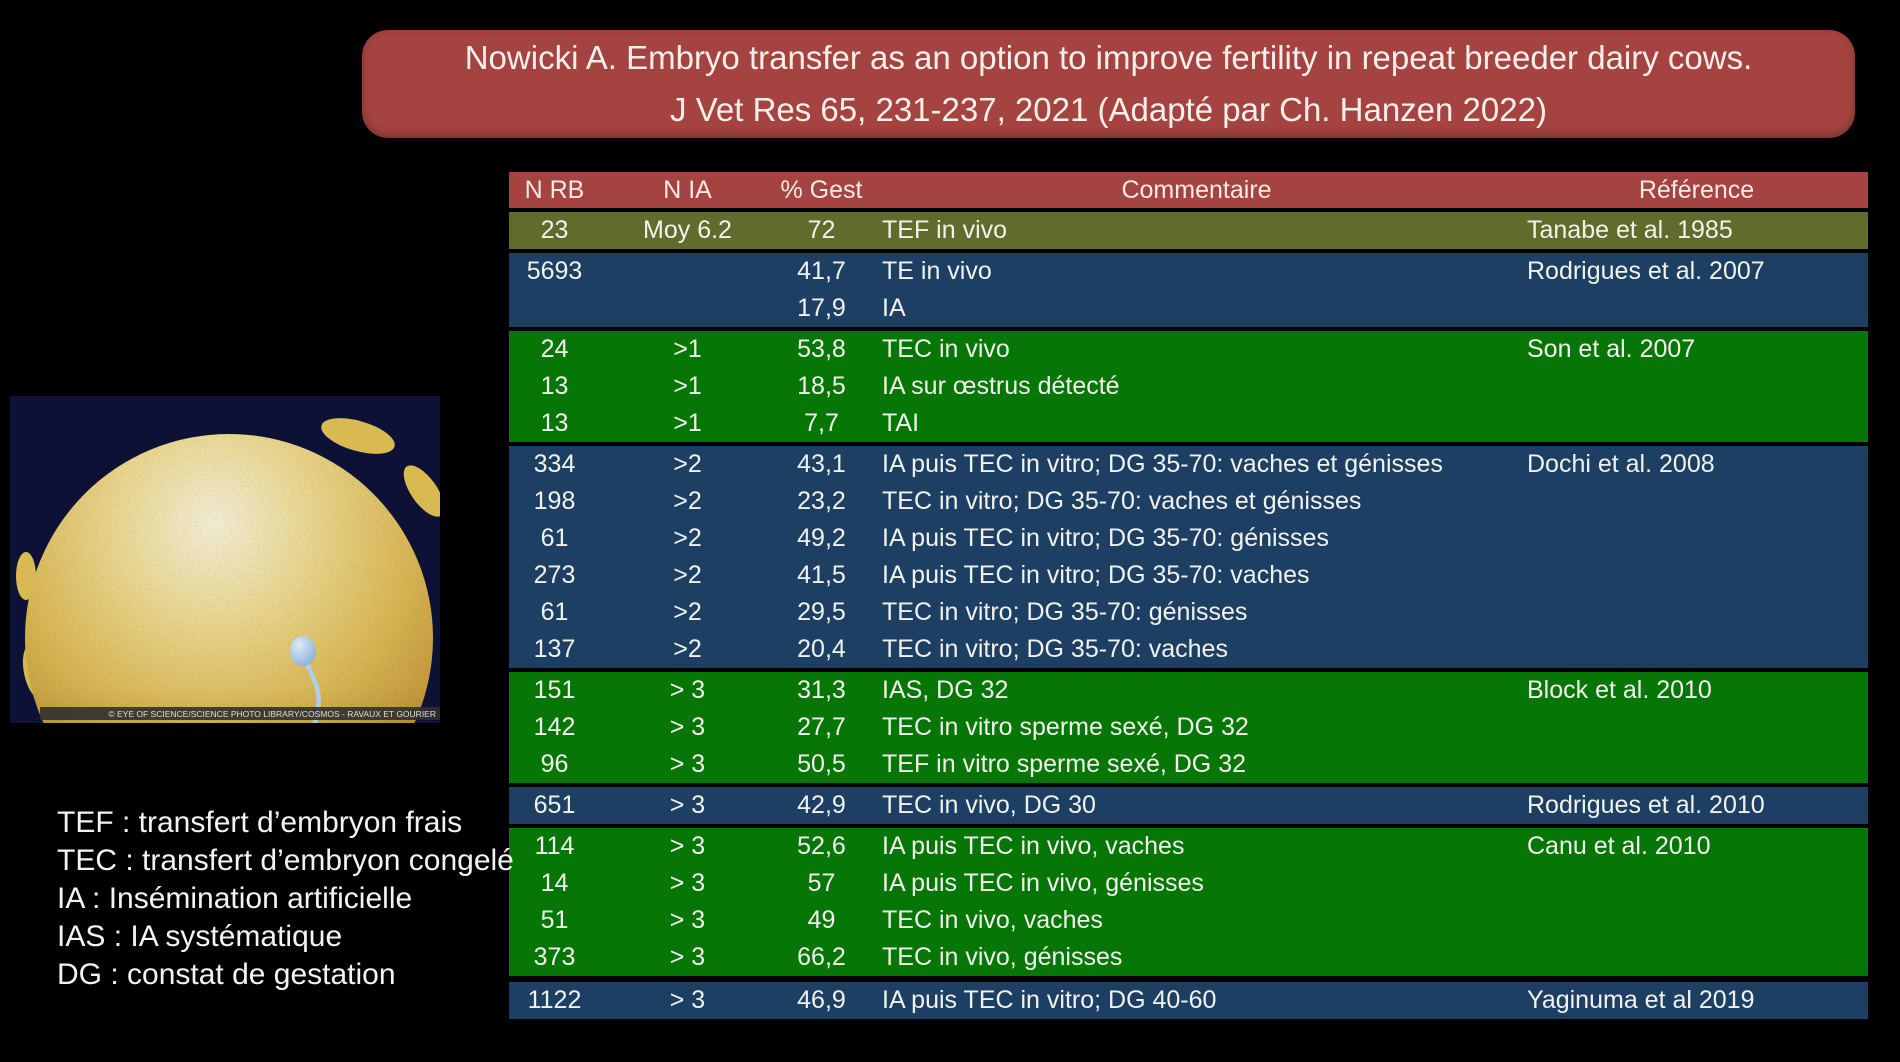 This screenshot has height=1062, width=1900. Describe the element at coordinates (1188, 271) in the screenshot. I see `table-row: 5693 41,7 TE in vivo Rodrigues et al. 2007` at that location.